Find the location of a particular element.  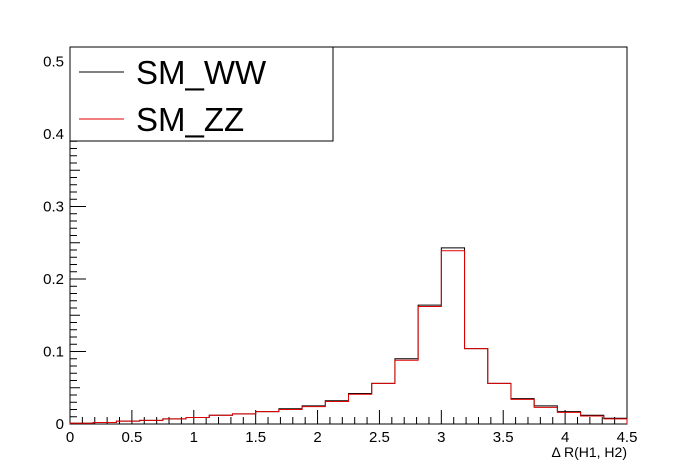

x-tick-label: 0 is located at coordinates (70, 437).